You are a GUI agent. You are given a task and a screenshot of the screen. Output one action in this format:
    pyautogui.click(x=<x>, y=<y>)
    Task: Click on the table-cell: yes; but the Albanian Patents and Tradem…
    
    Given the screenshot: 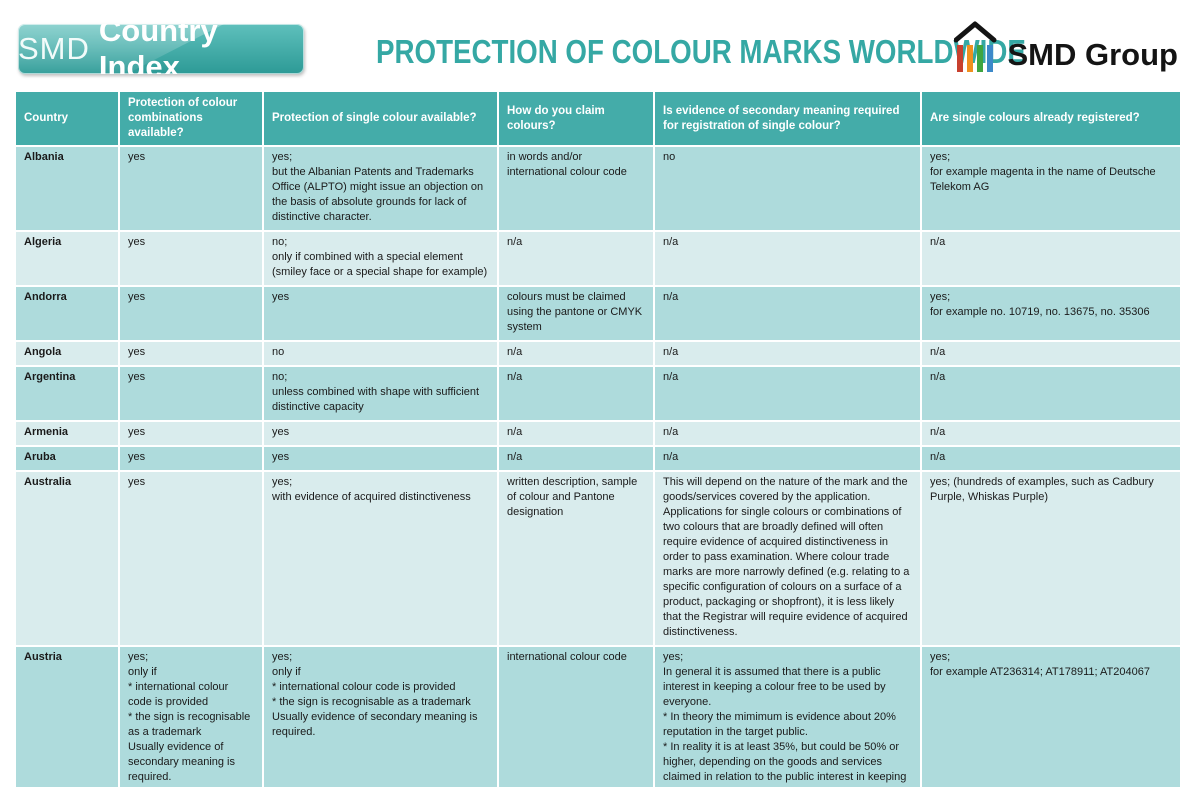 What is the action you would take?
    pyautogui.click(x=380, y=188)
    